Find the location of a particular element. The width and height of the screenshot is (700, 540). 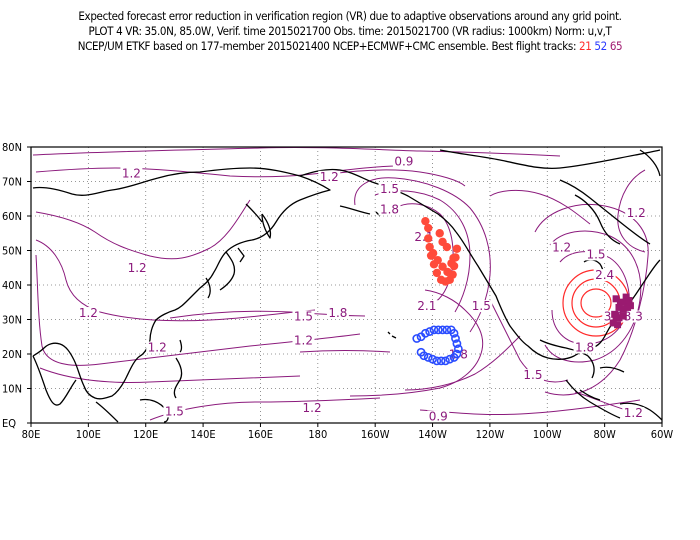

x-tick-label: 60W is located at coordinates (662, 434).